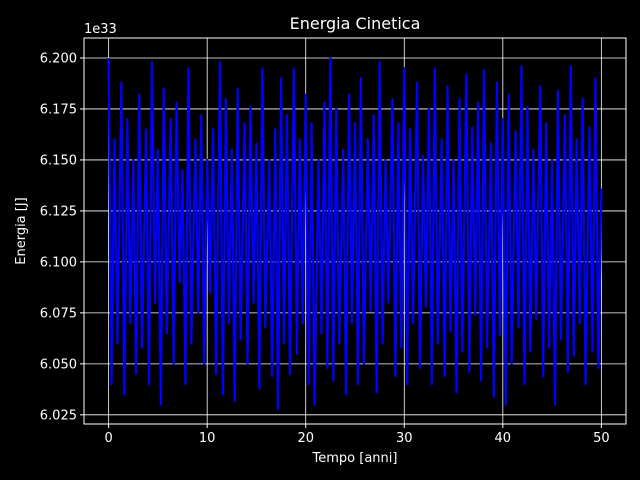 The height and width of the screenshot is (480, 640). Describe the element at coordinates (58, 313) in the screenshot. I see `y-tick-label: 6.075` at that location.